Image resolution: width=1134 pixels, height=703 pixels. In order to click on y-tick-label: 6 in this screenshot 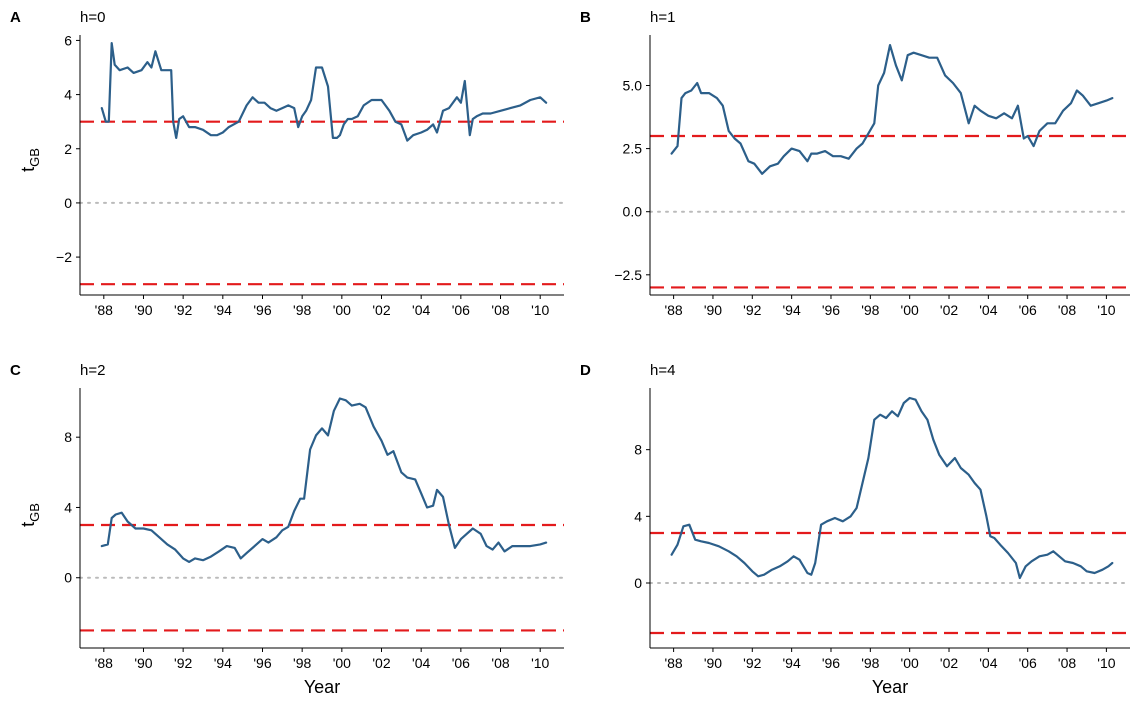, I will do `click(68, 40)`.